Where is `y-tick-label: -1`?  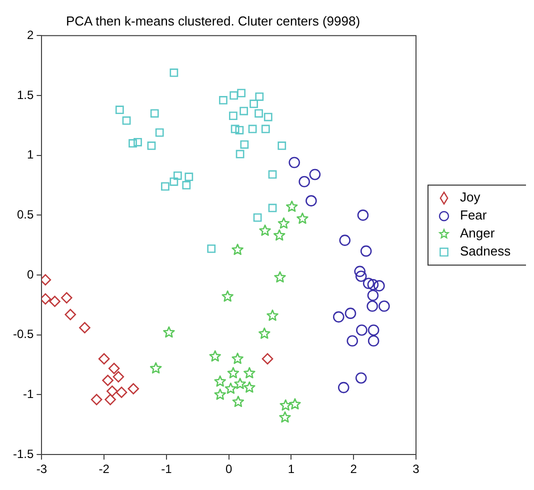
y-tick-label: -1 is located at coordinates (28, 394).